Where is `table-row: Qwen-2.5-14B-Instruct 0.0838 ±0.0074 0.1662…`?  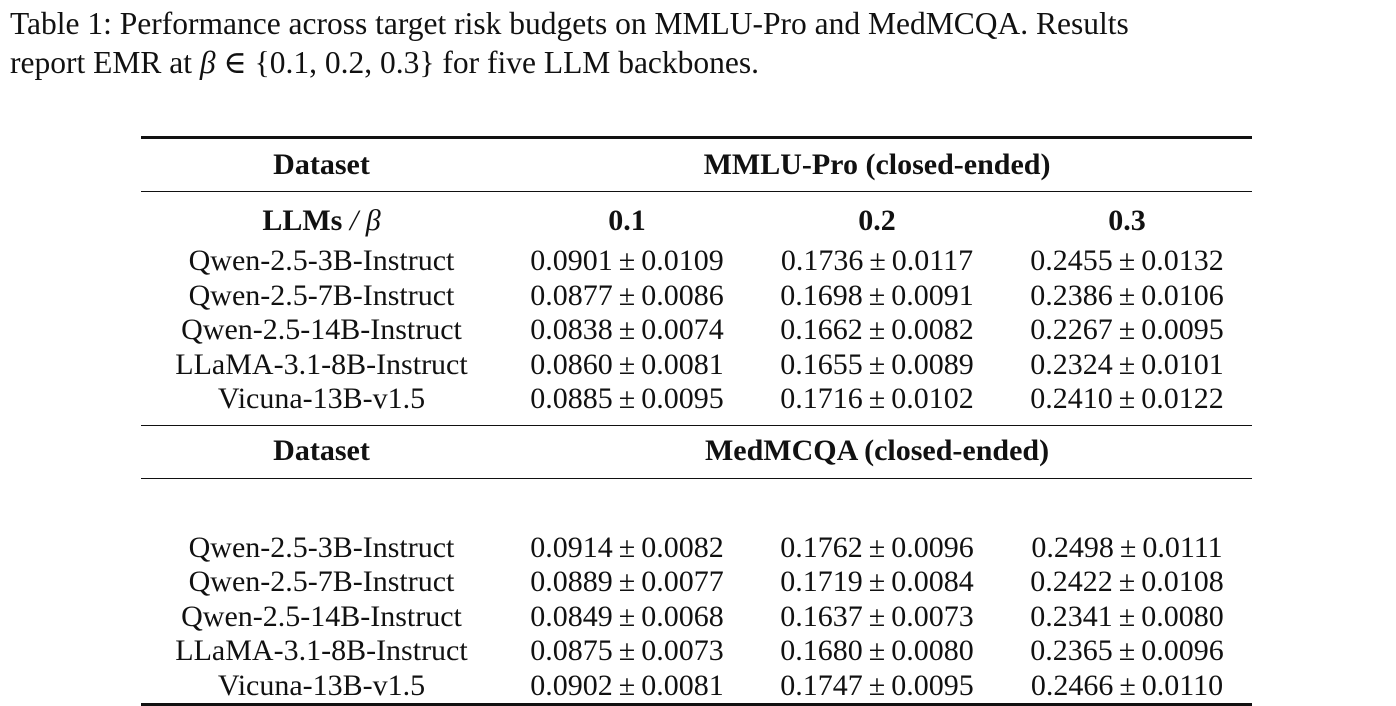 table-row: Qwen-2.5-14B-Instruct 0.0838 ±0.0074 0.1662… is located at coordinates (696, 330).